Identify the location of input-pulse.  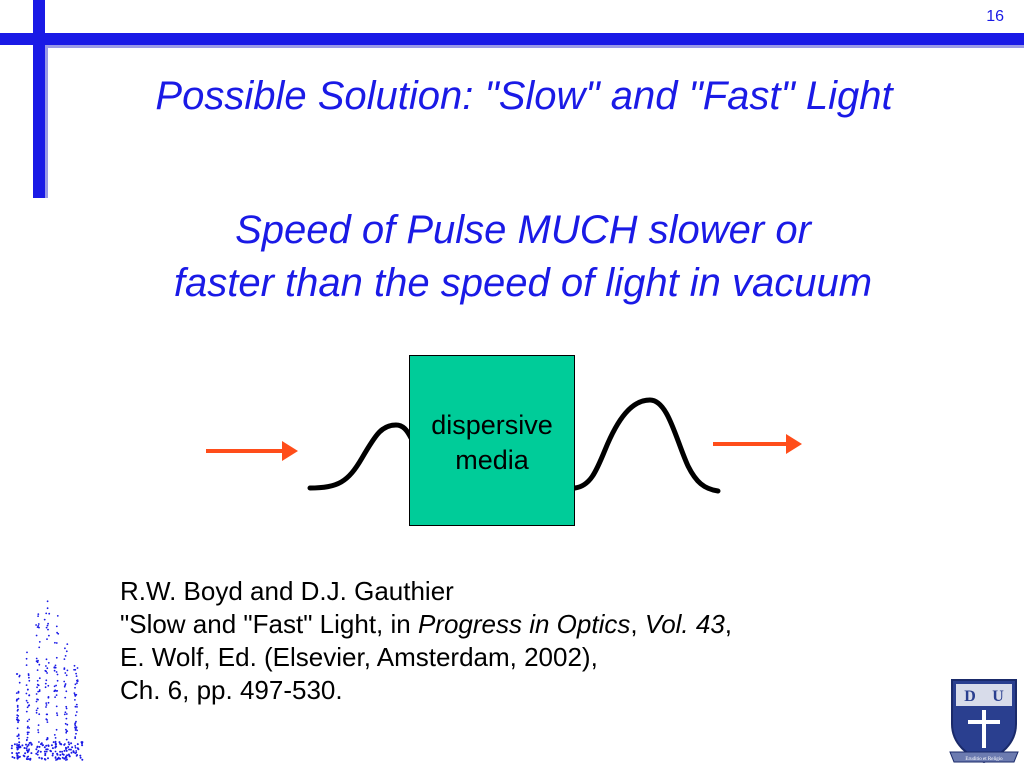
(360, 456).